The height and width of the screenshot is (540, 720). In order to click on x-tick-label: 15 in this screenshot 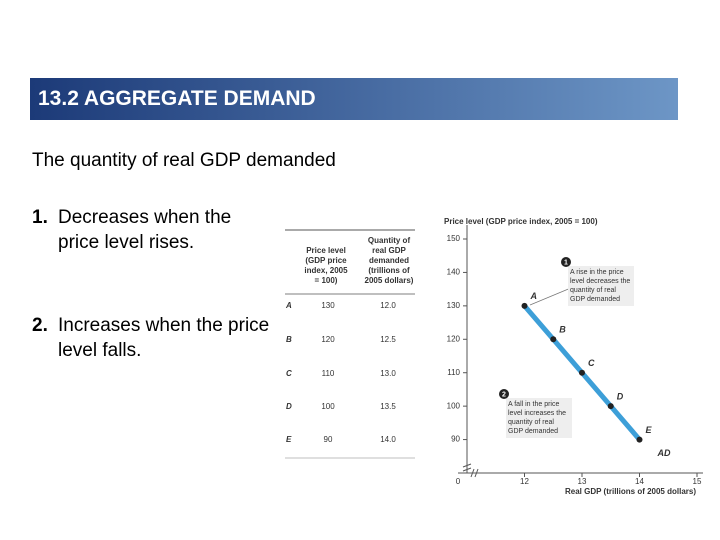, I will do `click(697, 481)`.